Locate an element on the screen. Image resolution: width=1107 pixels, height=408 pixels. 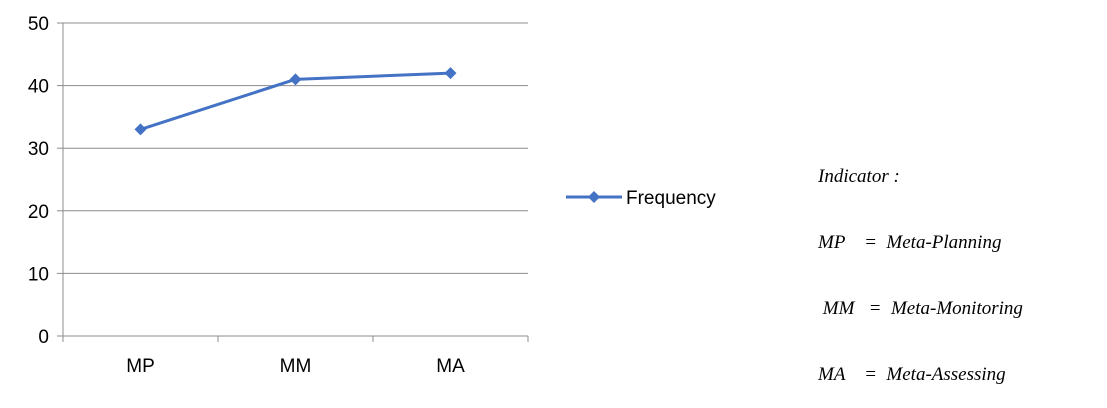
x-axis-tick-labels: MP MM MA is located at coordinates (295, 366).